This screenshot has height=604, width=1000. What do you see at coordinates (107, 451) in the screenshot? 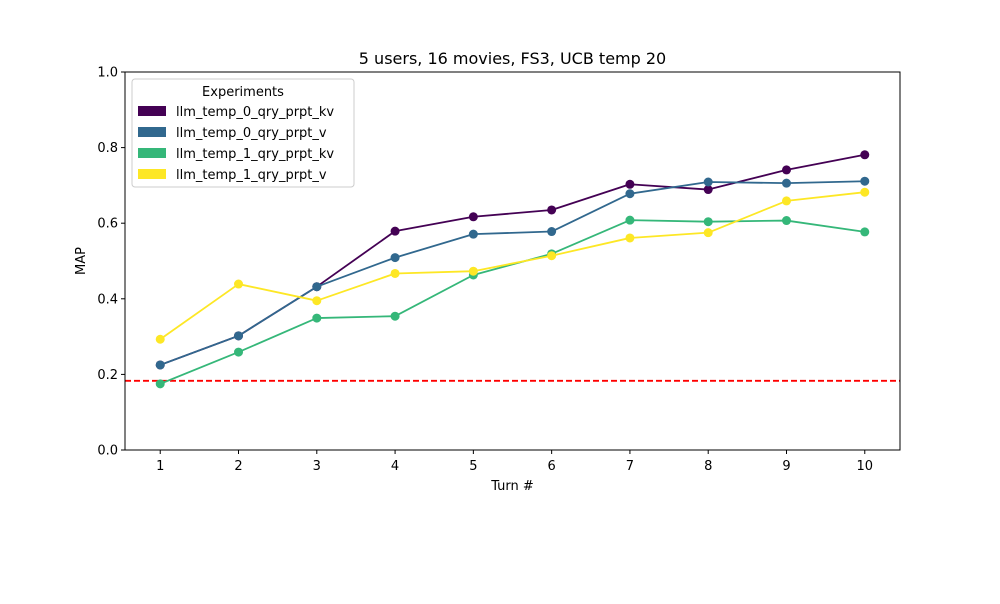
I see `y-tick-label: 0.0` at bounding box center [107, 451].